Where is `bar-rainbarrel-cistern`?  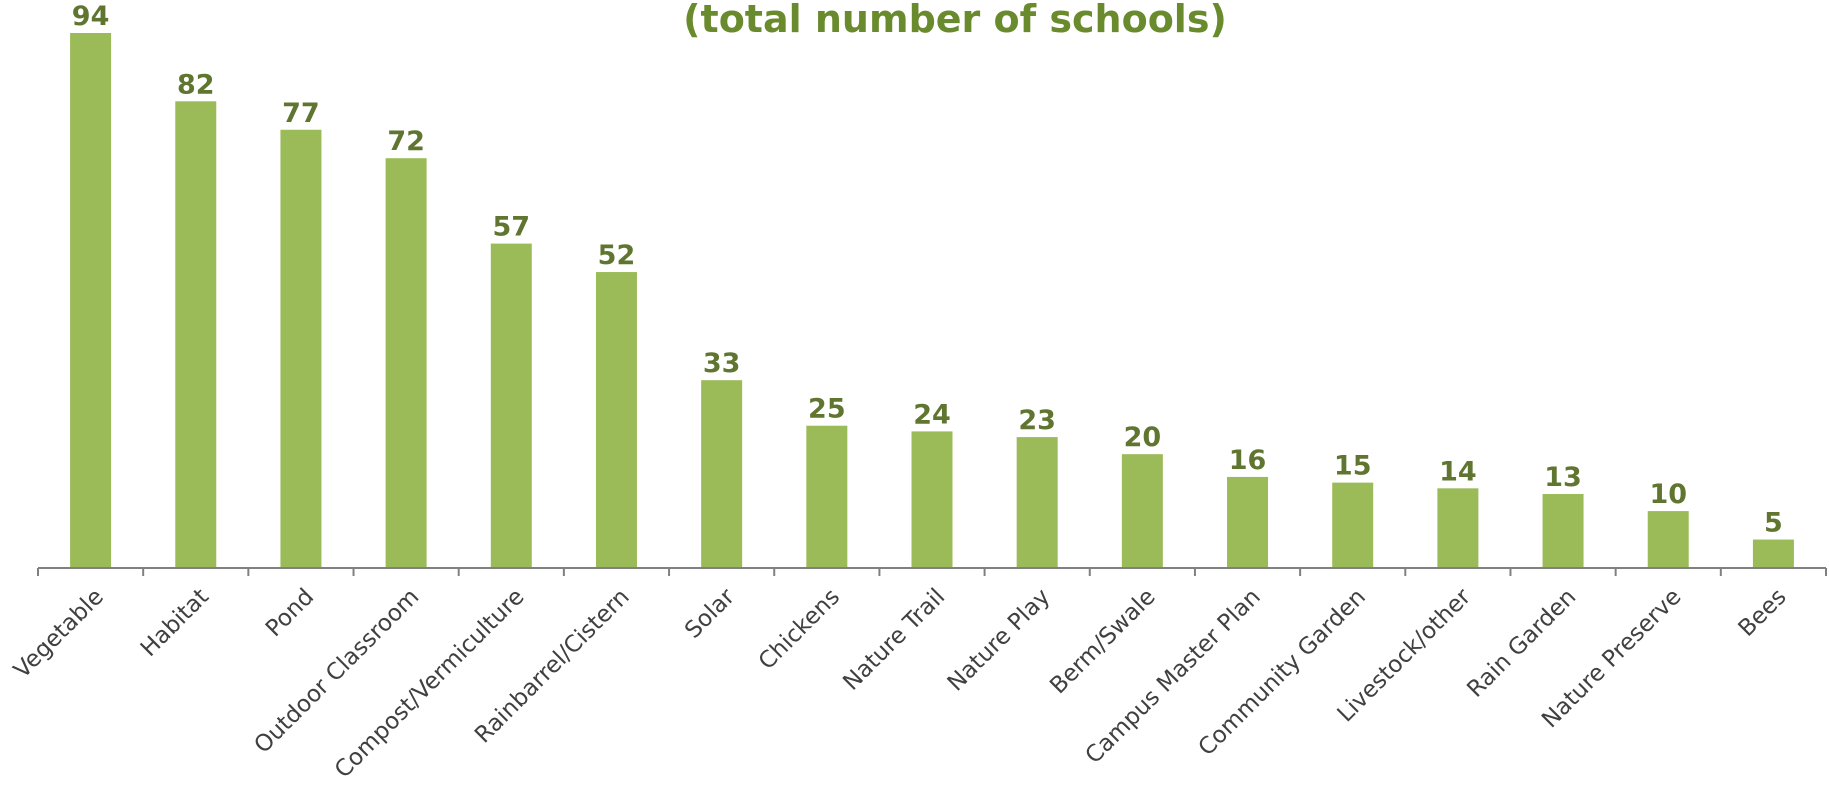
bar-rainbarrel-cistern is located at coordinates (616, 420).